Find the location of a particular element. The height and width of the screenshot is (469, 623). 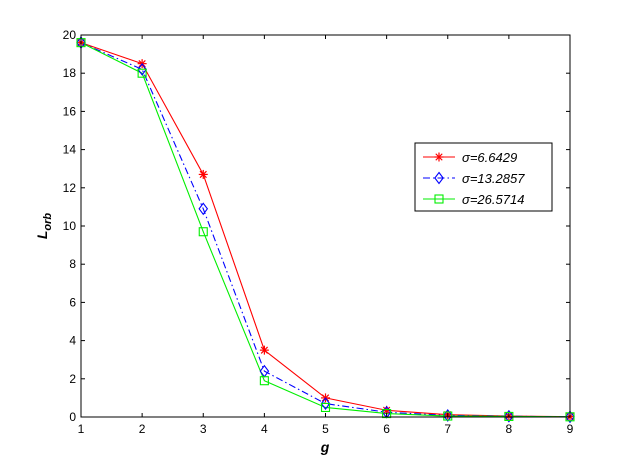

y-tick-label: 20 is located at coordinates (70, 35).